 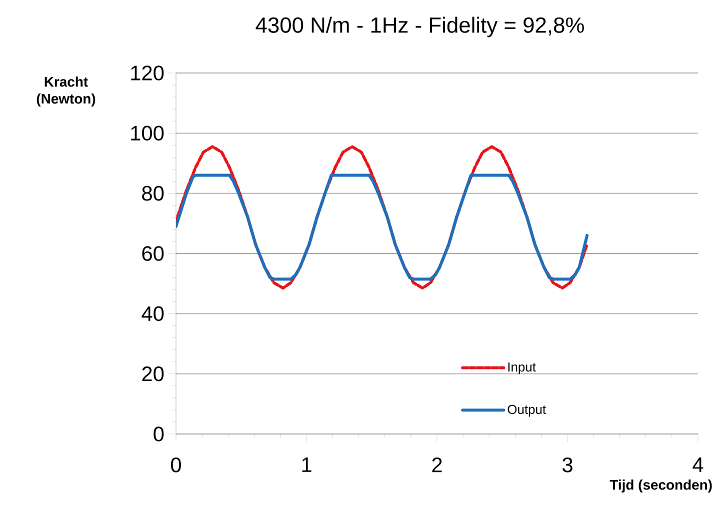 I want to click on y-tick-label: 60, so click(x=153, y=253).